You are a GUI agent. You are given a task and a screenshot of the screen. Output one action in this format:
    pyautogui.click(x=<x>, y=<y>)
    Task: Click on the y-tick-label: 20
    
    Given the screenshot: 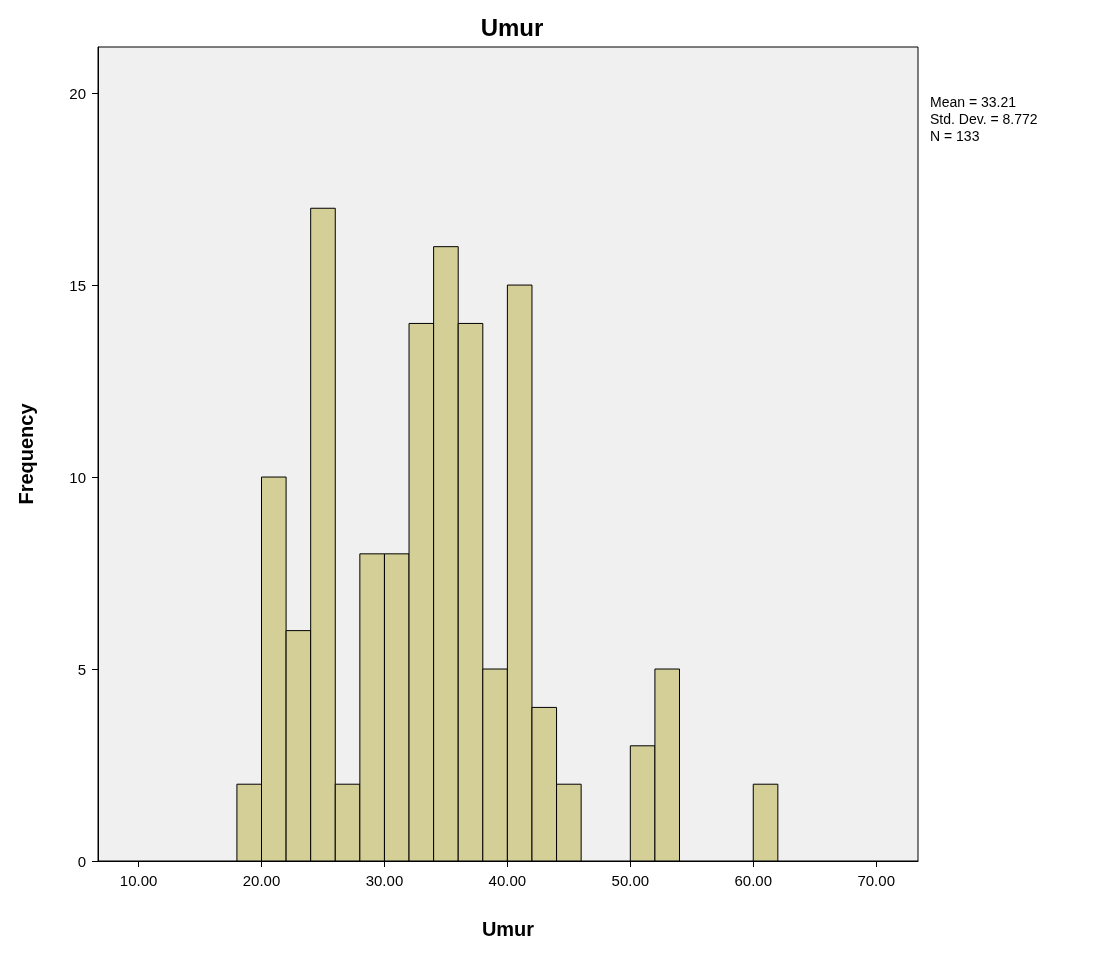 What is the action you would take?
    pyautogui.click(x=77, y=93)
    